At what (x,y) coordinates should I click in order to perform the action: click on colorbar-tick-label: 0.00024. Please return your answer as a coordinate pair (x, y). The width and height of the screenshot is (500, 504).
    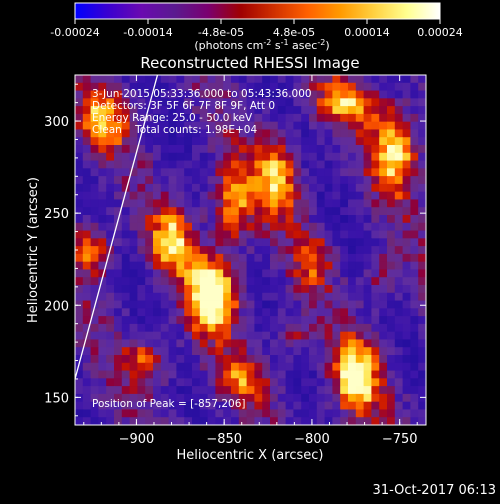
    Looking at the image, I should click on (440, 32).